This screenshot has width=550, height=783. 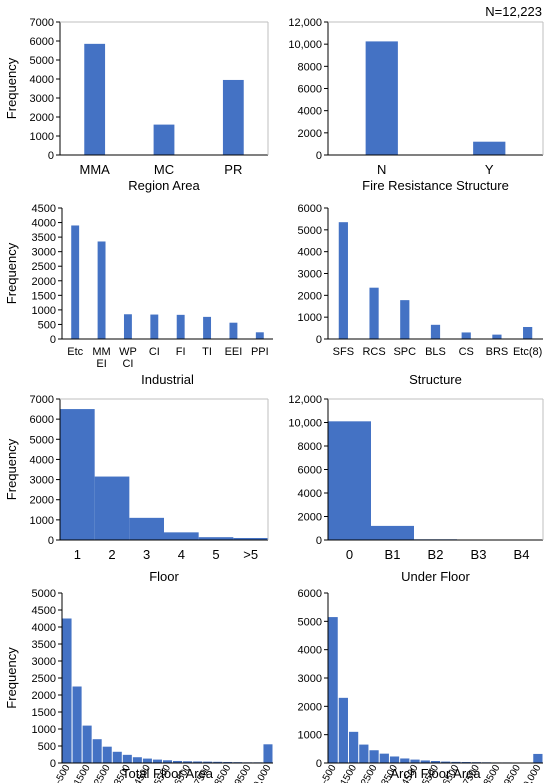 What do you see at coordinates (381, 169) in the screenshot?
I see `x-tick-label: N` at bounding box center [381, 169].